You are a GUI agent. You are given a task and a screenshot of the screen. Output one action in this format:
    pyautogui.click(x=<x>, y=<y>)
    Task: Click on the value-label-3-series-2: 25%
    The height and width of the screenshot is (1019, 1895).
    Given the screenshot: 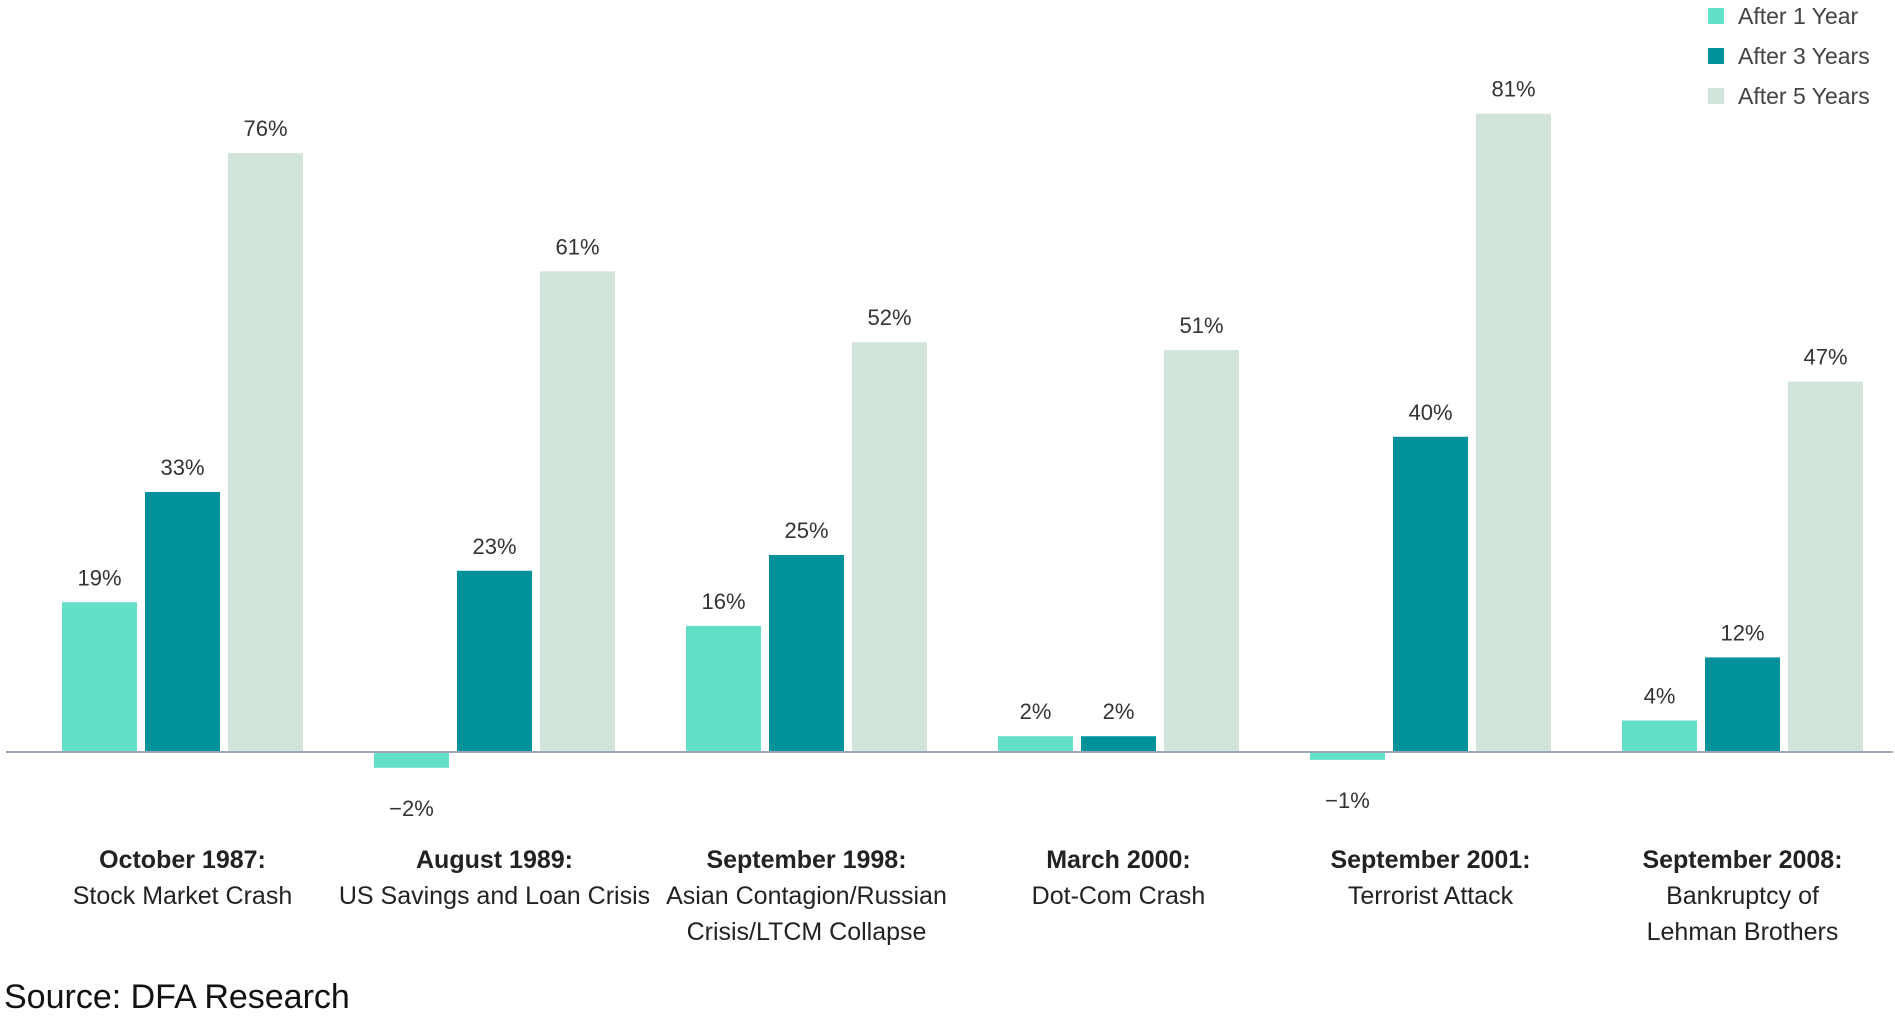 What is the action you would take?
    pyautogui.click(x=806, y=530)
    